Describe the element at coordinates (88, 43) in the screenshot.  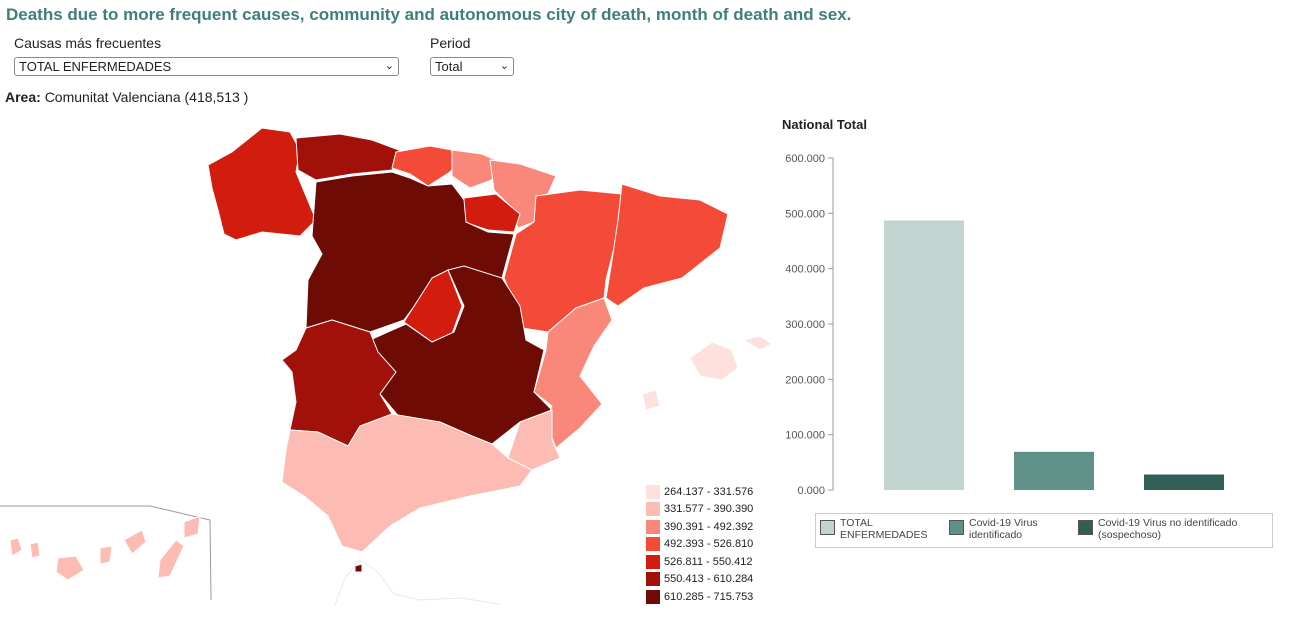
I see `cause-label: Causas más frecuentes` at that location.